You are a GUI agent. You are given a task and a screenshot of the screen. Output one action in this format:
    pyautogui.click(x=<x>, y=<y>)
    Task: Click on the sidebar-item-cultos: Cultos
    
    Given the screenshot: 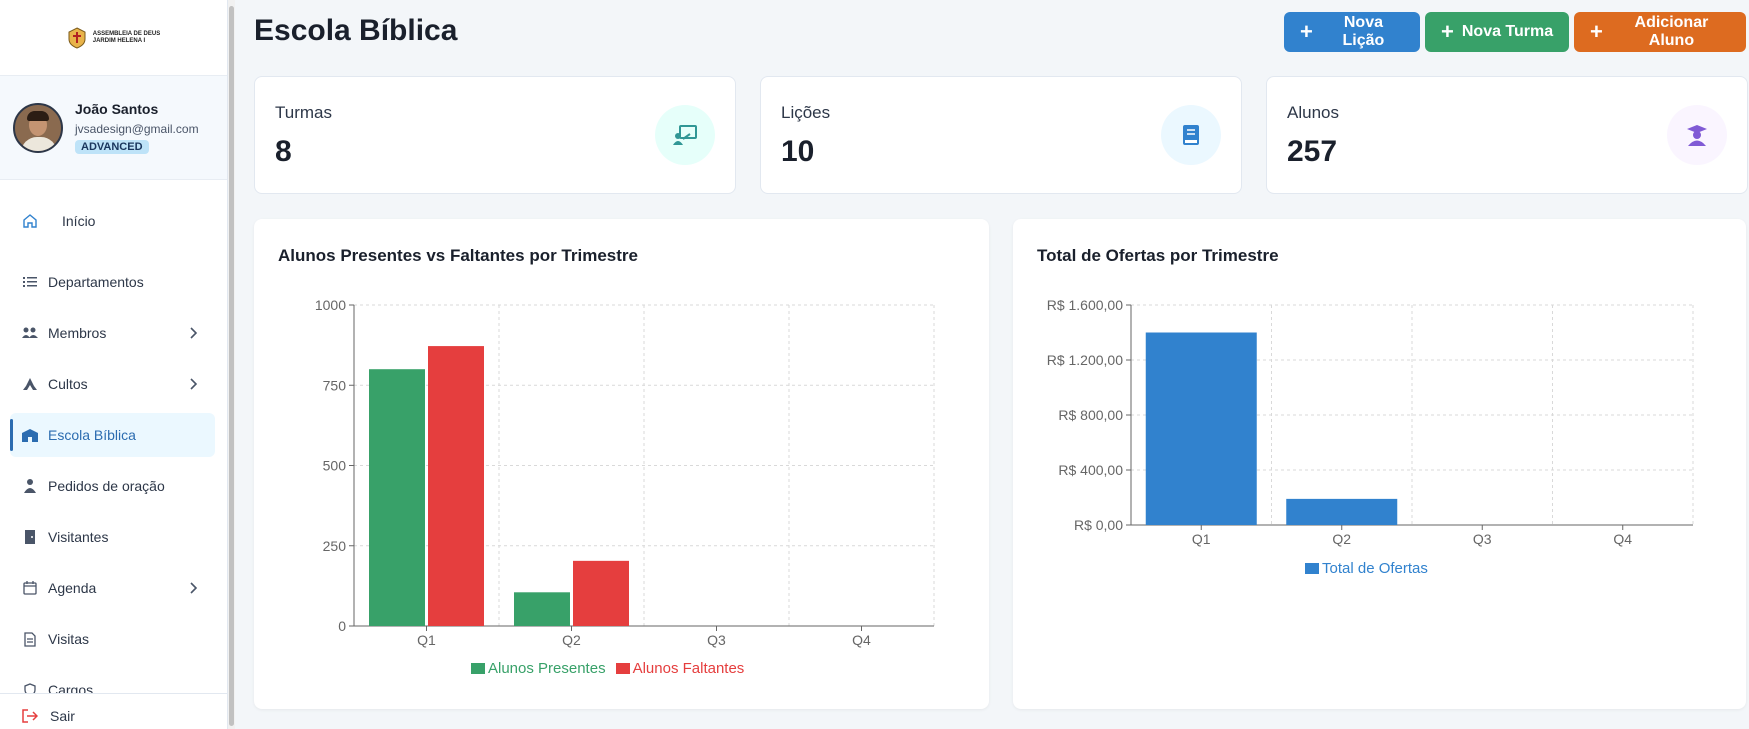 What is the action you would take?
    pyautogui.click(x=112, y=384)
    